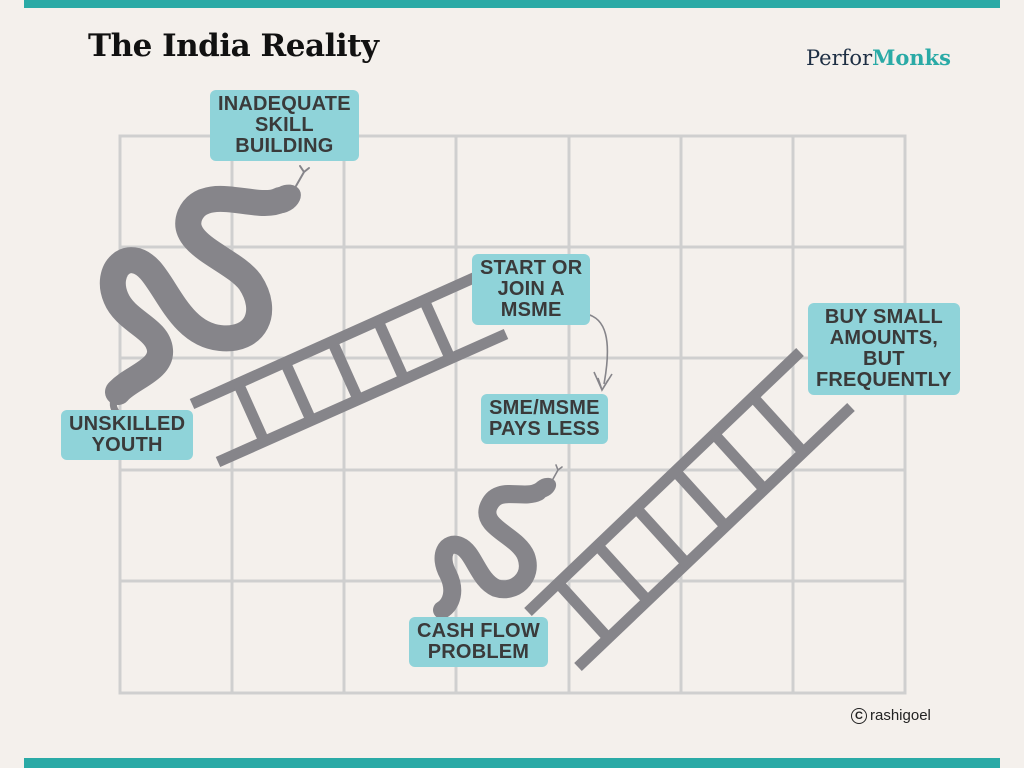  I want to click on top-accent-bar, so click(512, 4).